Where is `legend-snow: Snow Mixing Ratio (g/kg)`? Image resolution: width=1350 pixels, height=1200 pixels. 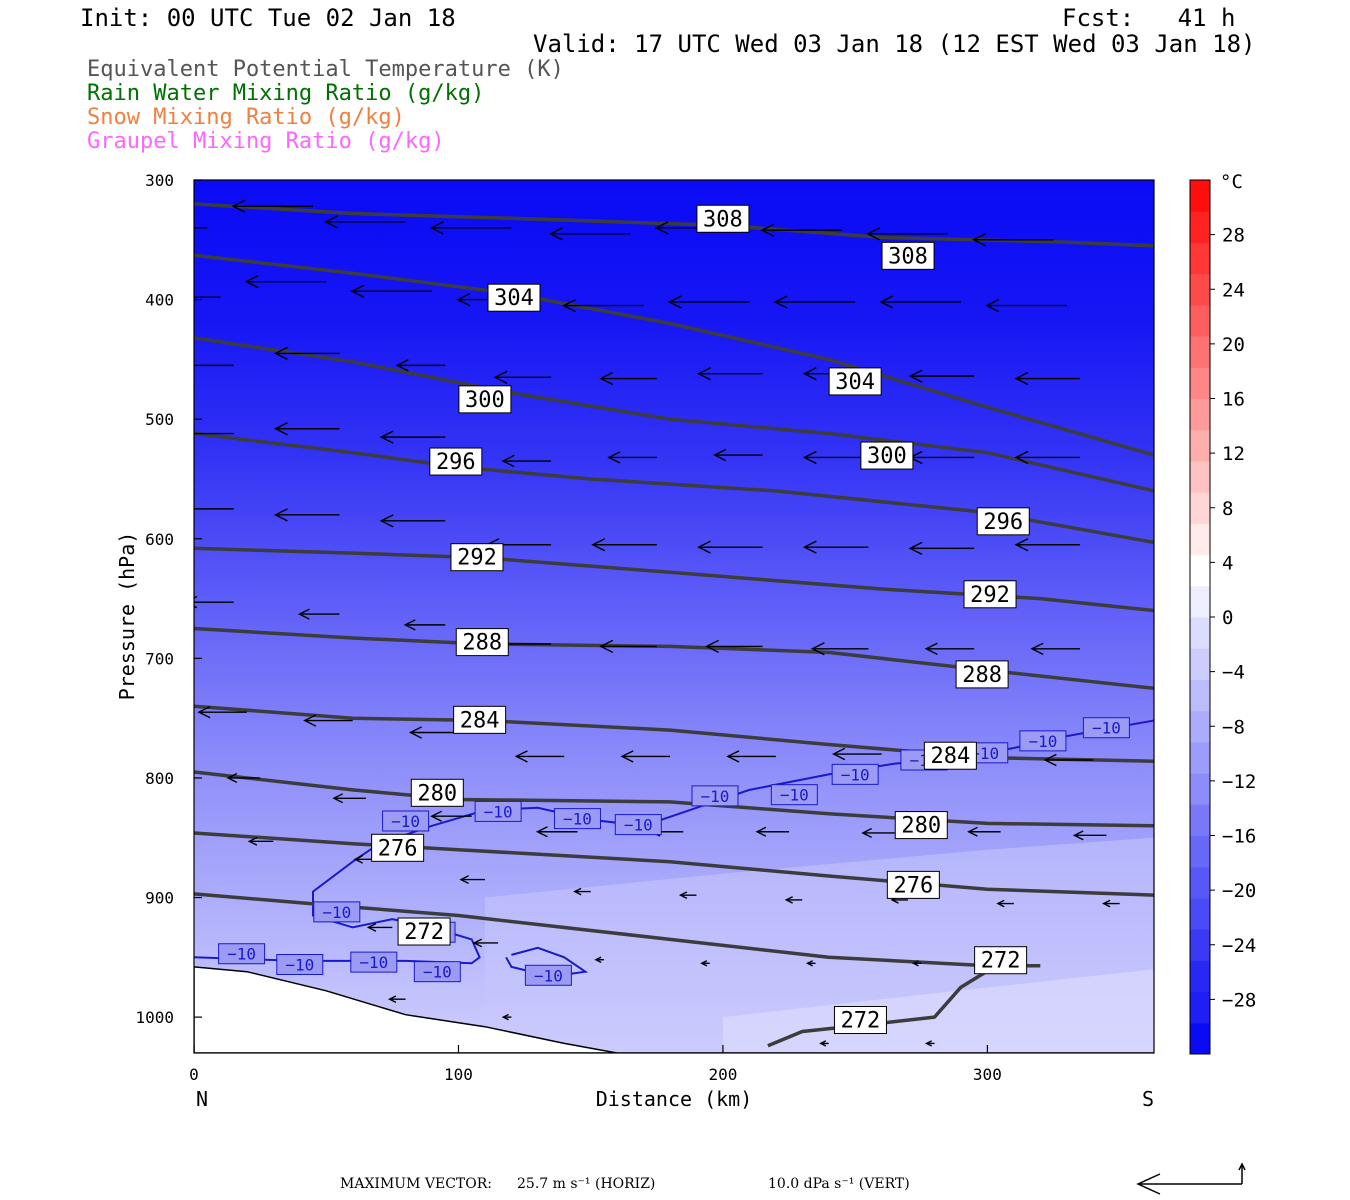
legend-snow: Snow Mixing Ratio (g/kg) is located at coordinates (246, 117).